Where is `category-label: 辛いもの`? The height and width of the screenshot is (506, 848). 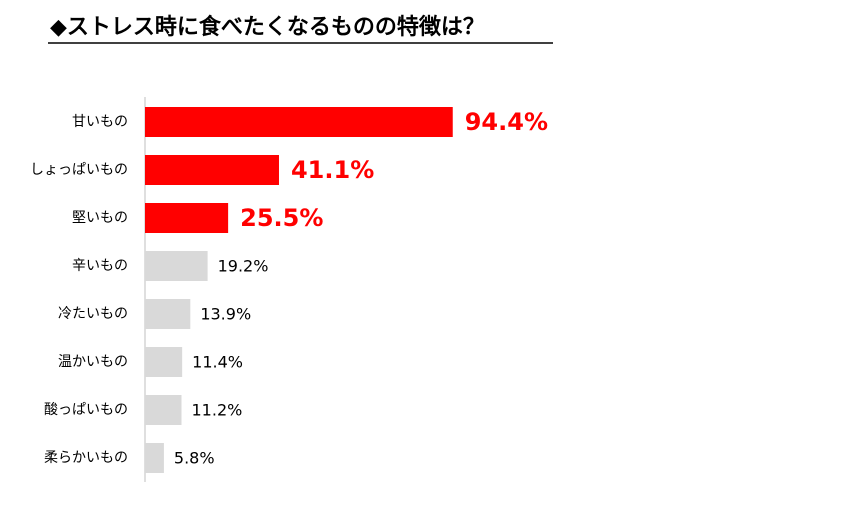
category-label: 辛いもの is located at coordinates (100, 266).